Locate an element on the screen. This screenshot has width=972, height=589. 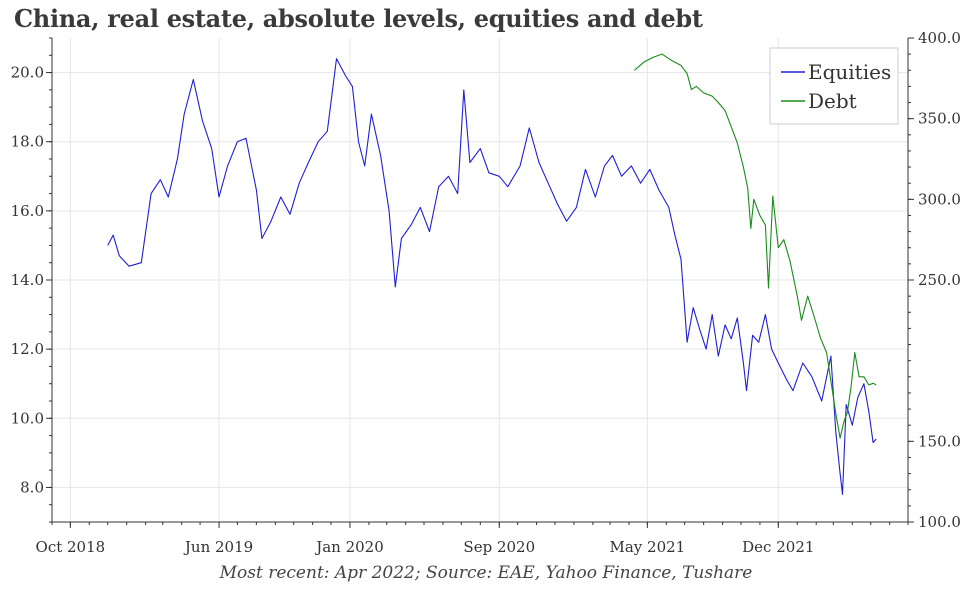
legend-label-equities: Equities is located at coordinates (849, 72).